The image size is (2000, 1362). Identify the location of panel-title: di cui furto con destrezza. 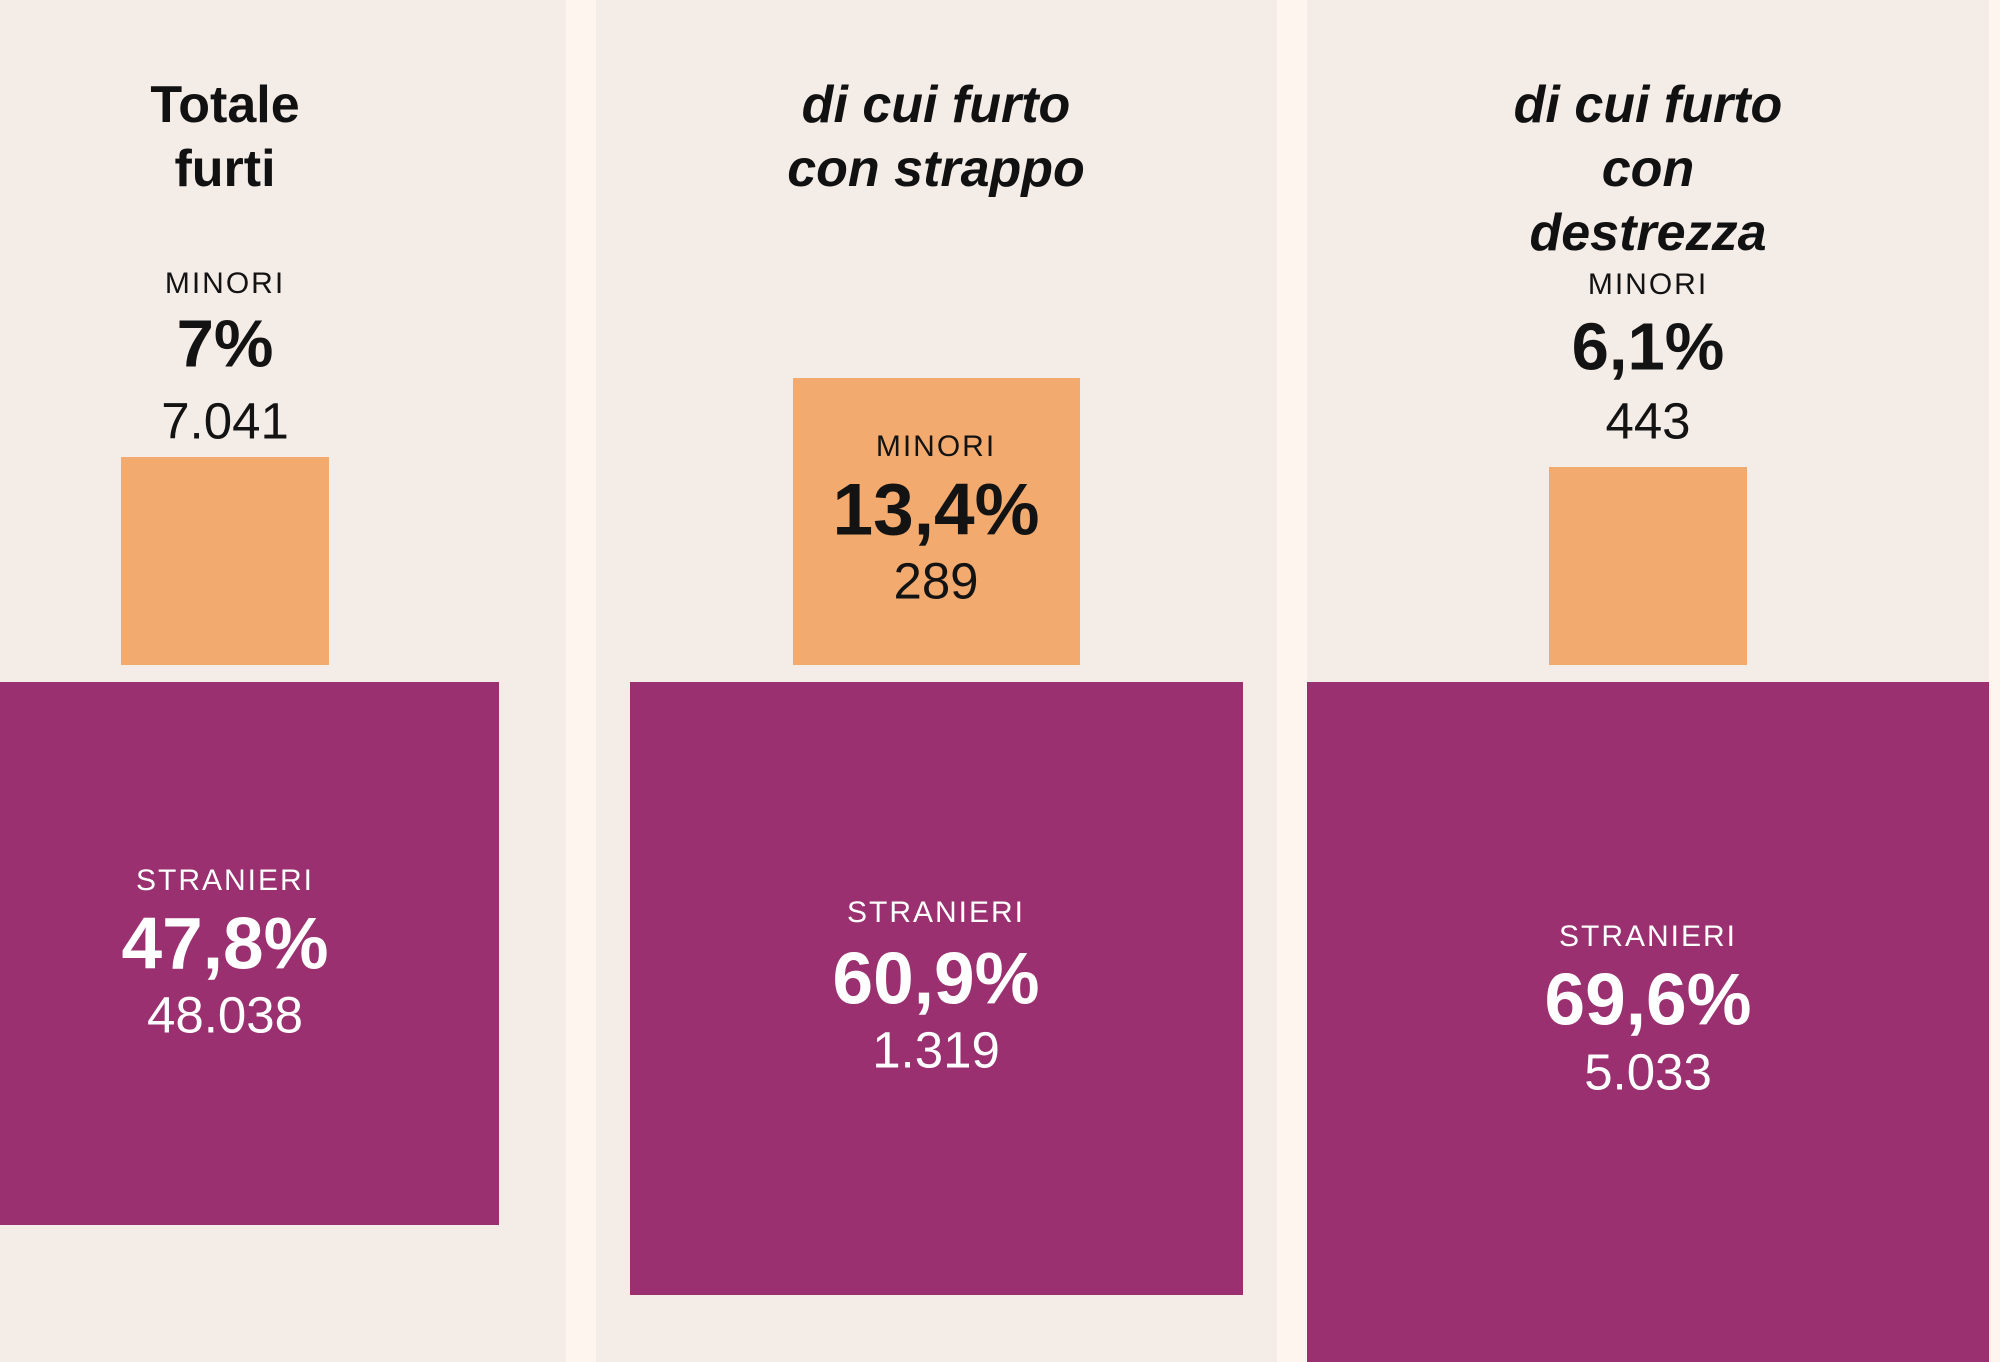
(1648, 169).